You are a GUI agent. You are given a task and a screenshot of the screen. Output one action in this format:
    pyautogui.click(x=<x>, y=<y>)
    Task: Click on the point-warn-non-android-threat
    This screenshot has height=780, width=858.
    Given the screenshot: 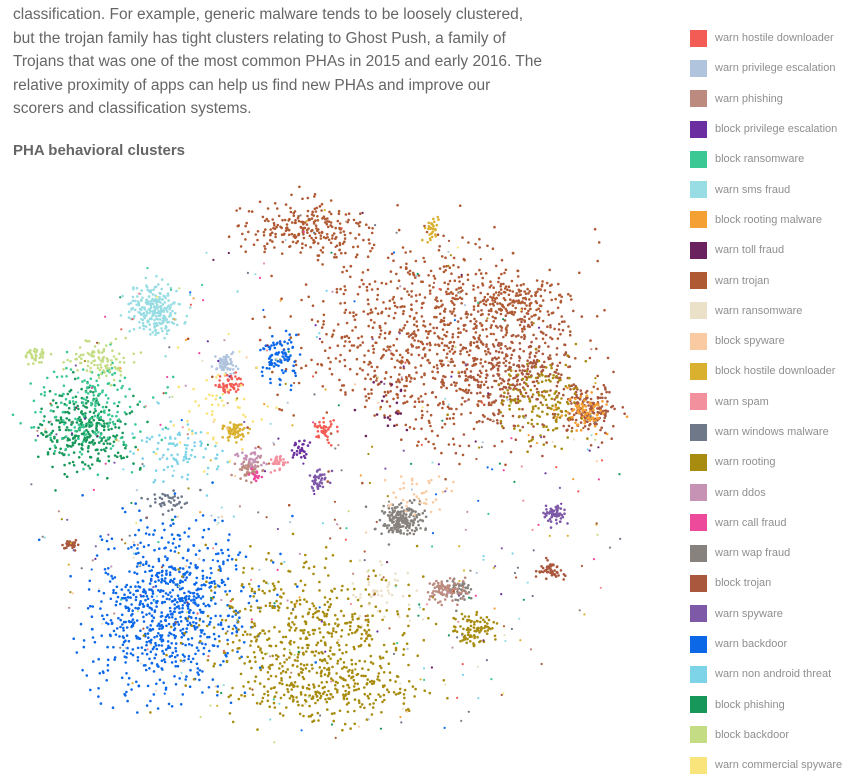 What is the action you would take?
    pyautogui.click(x=154, y=452)
    